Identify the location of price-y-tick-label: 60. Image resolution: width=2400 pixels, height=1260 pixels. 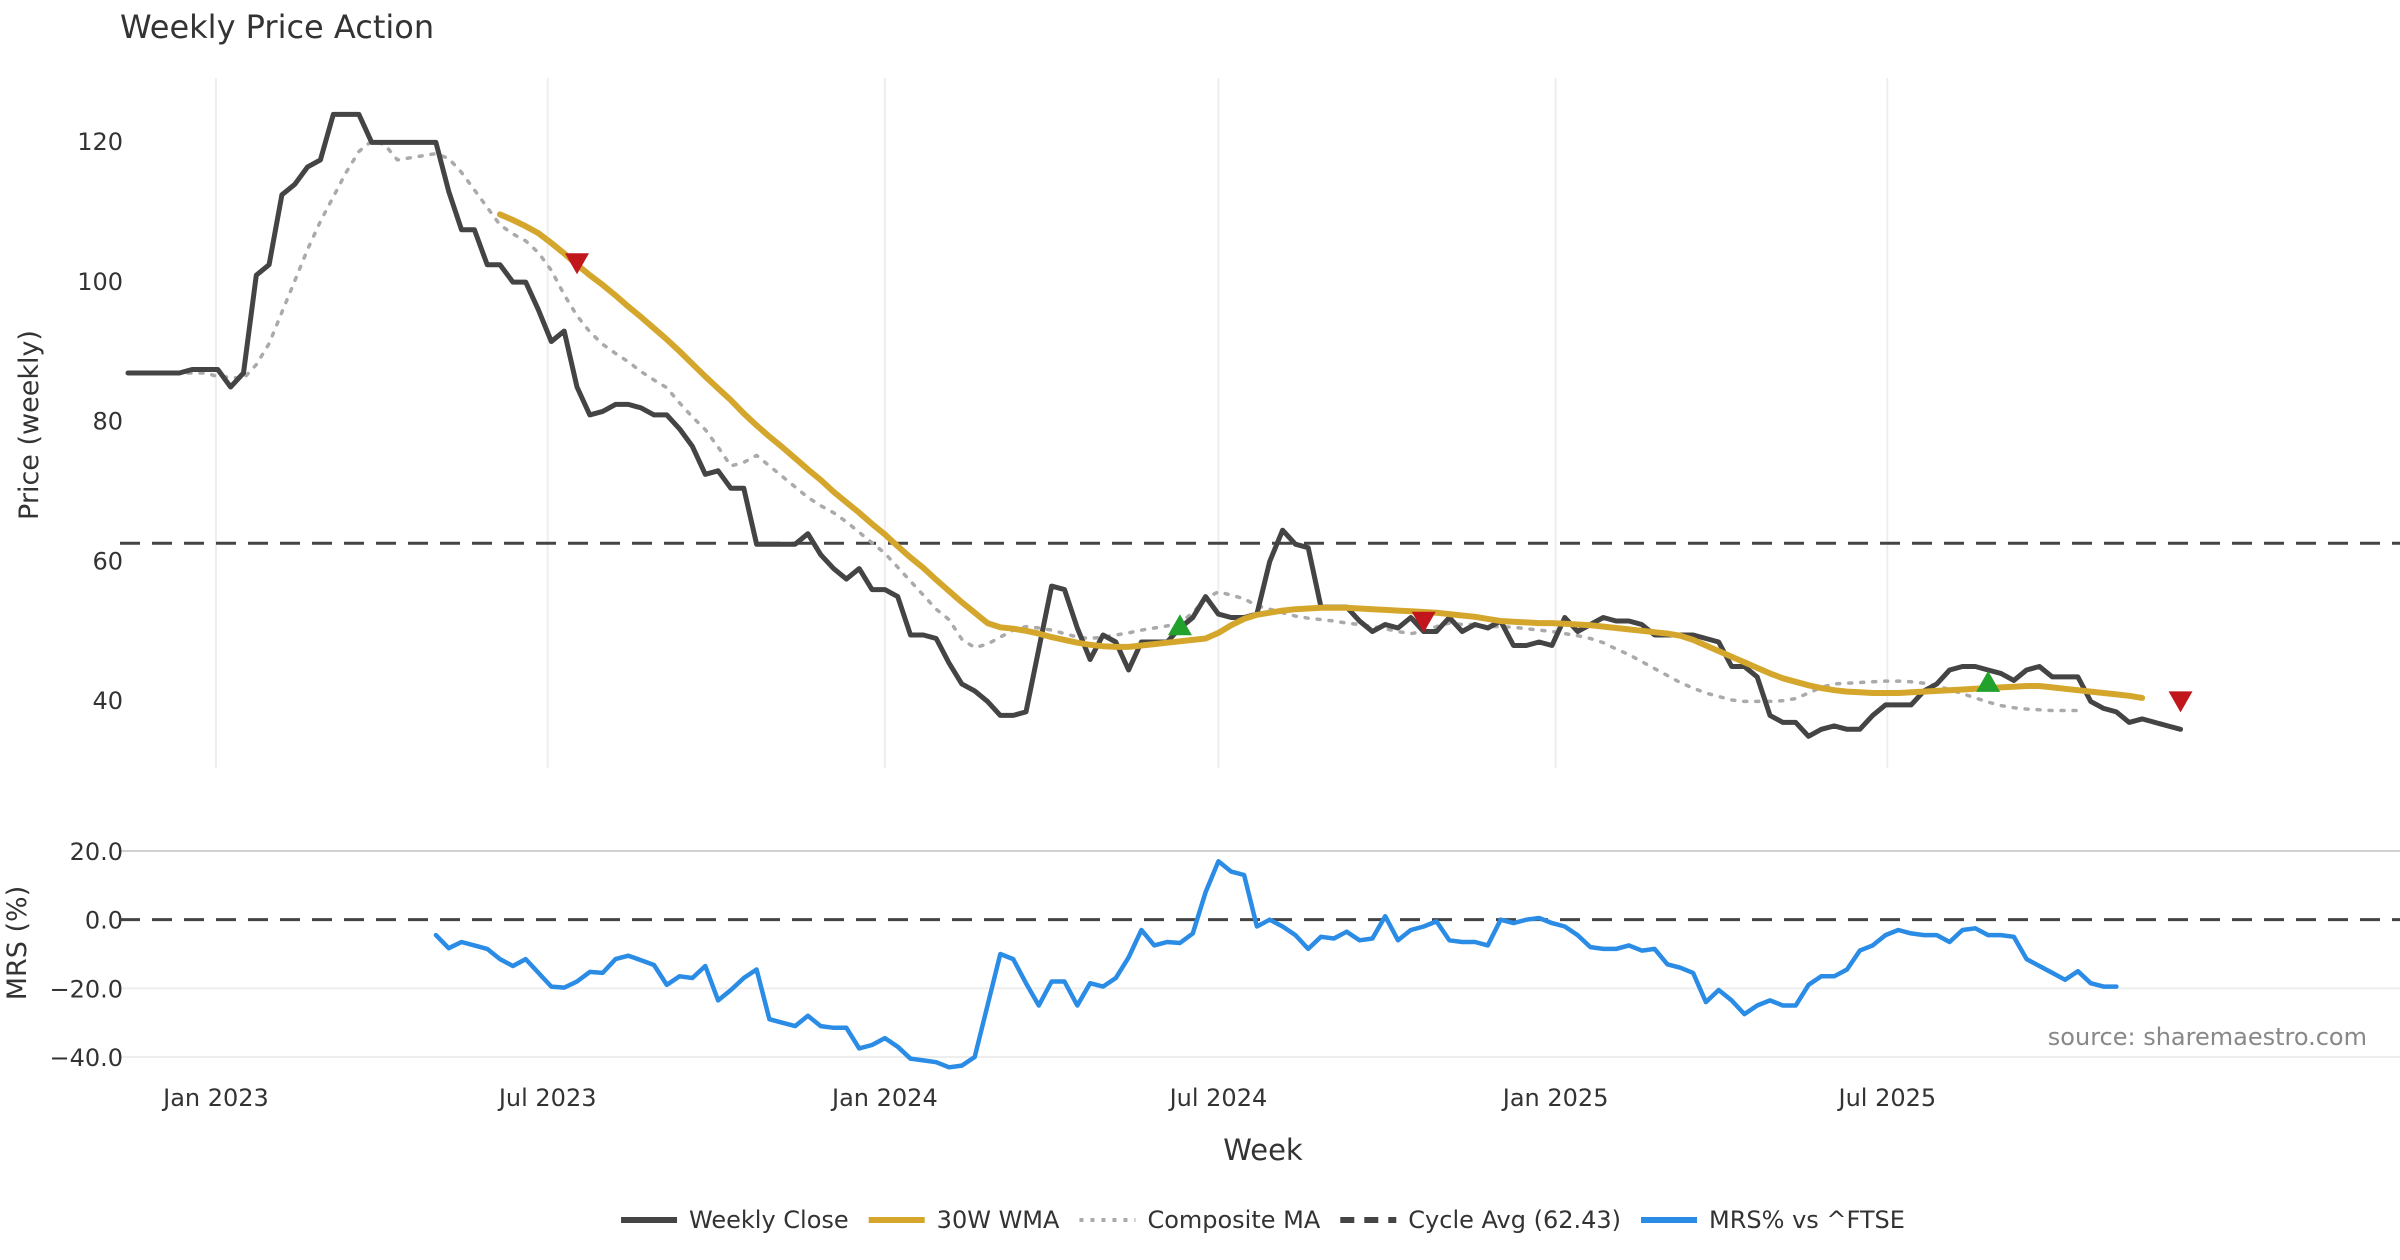
(107, 561).